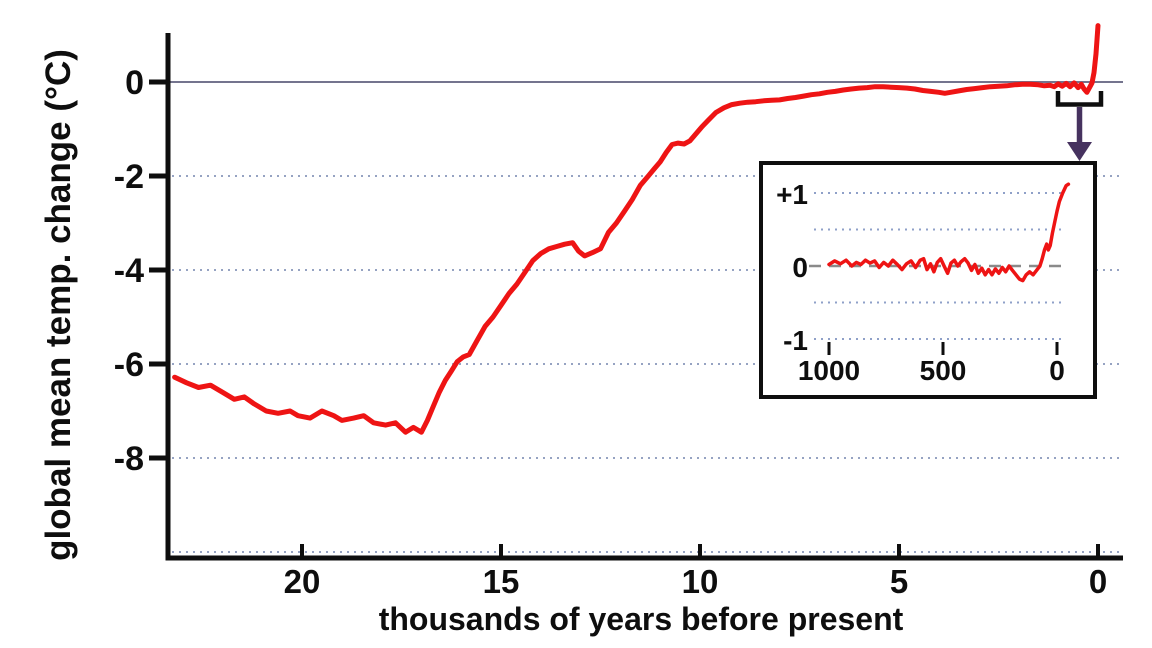  What do you see at coordinates (943, 370) in the screenshot?
I see `inset-x-tick-label: 500` at bounding box center [943, 370].